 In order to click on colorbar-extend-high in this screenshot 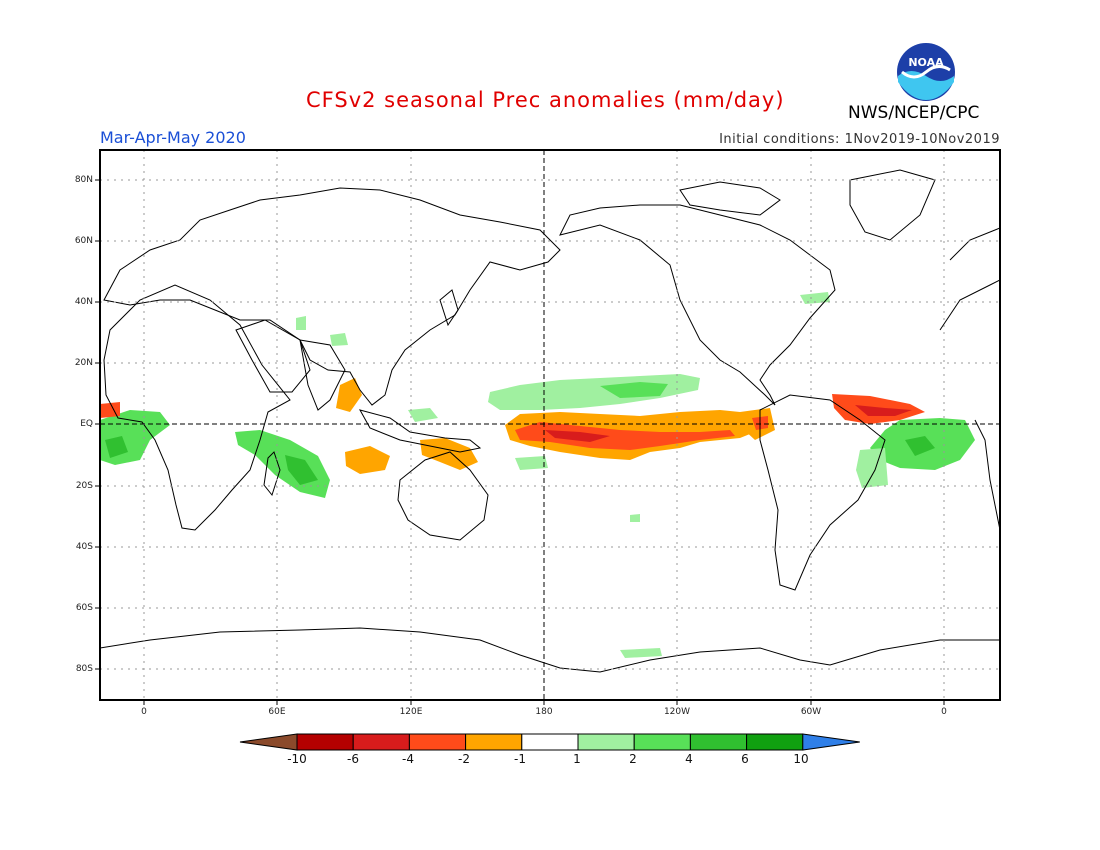, I will do `click(831, 742)`.